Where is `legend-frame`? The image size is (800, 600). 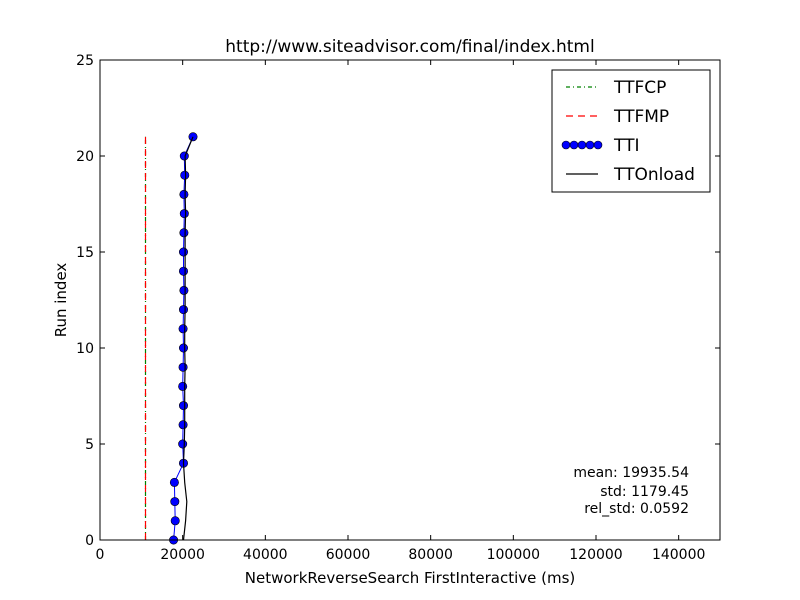
legend-frame is located at coordinates (631, 131).